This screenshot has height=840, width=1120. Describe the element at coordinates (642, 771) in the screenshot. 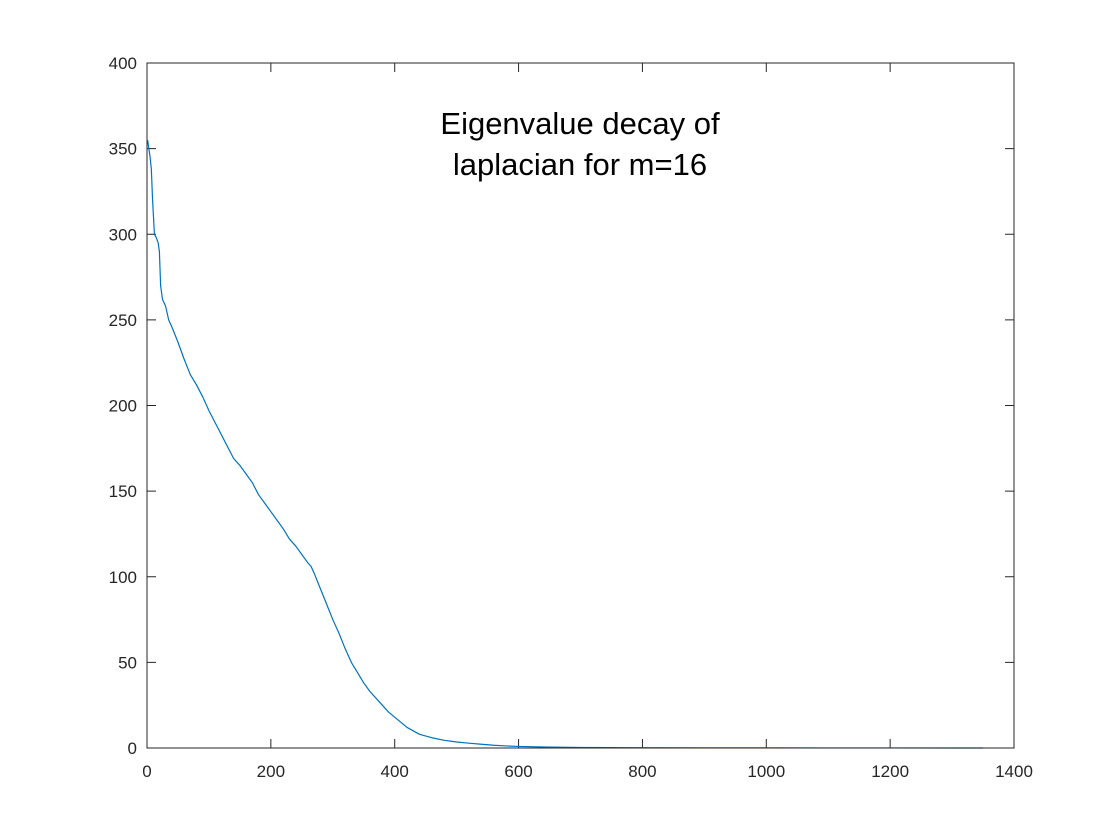

I see `x-tick-label: 800` at that location.